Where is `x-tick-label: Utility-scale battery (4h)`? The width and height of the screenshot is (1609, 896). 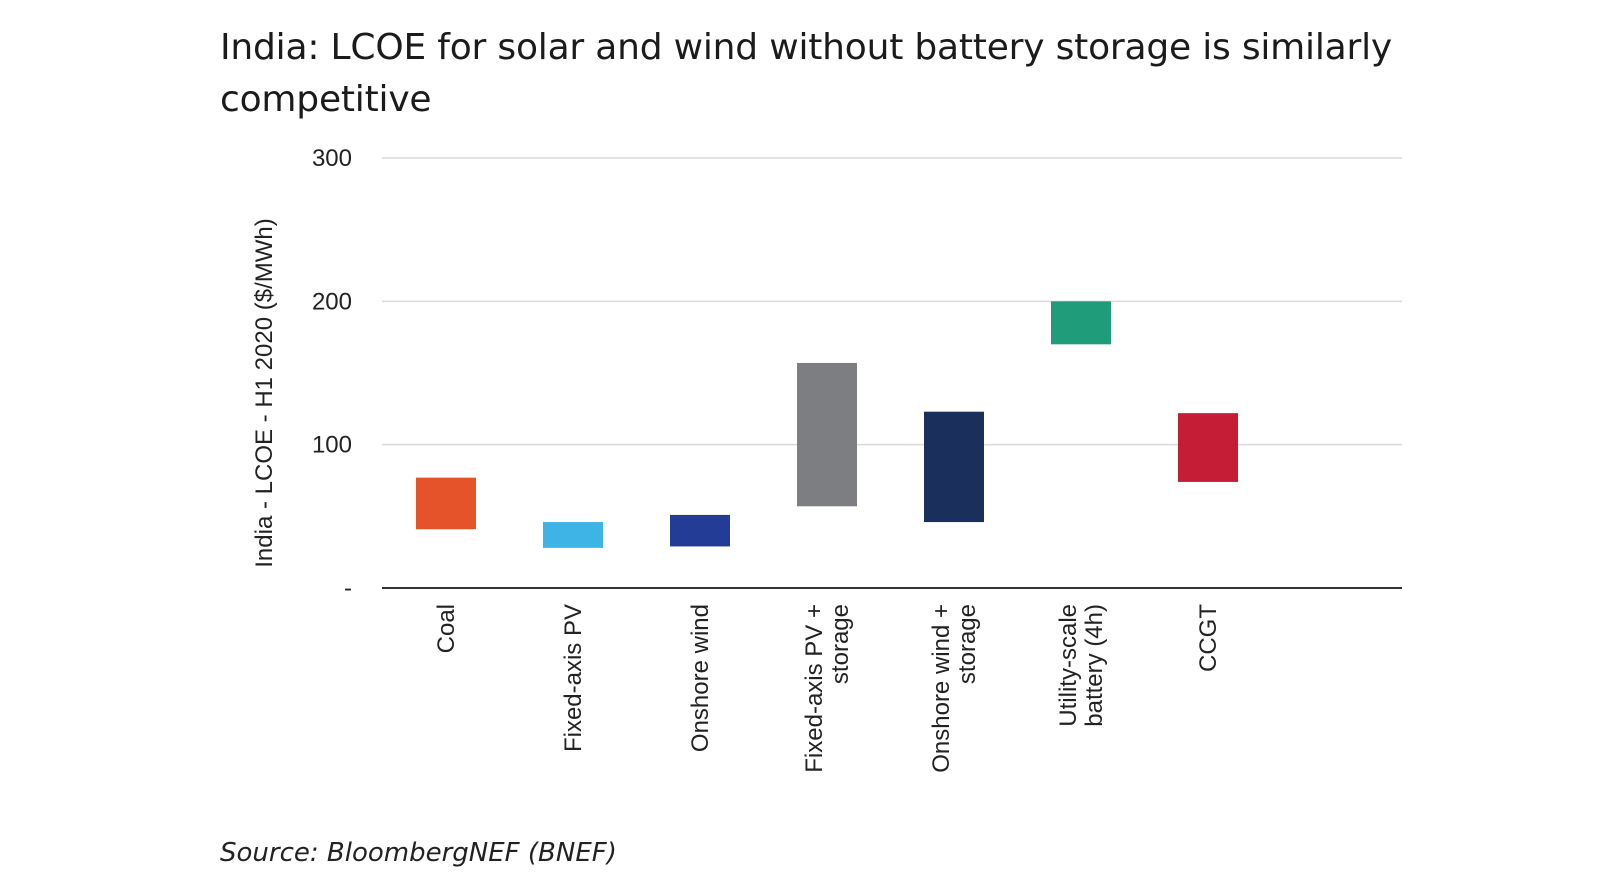 x-tick-label: Utility-scale battery (4h) is located at coordinates (1081, 665).